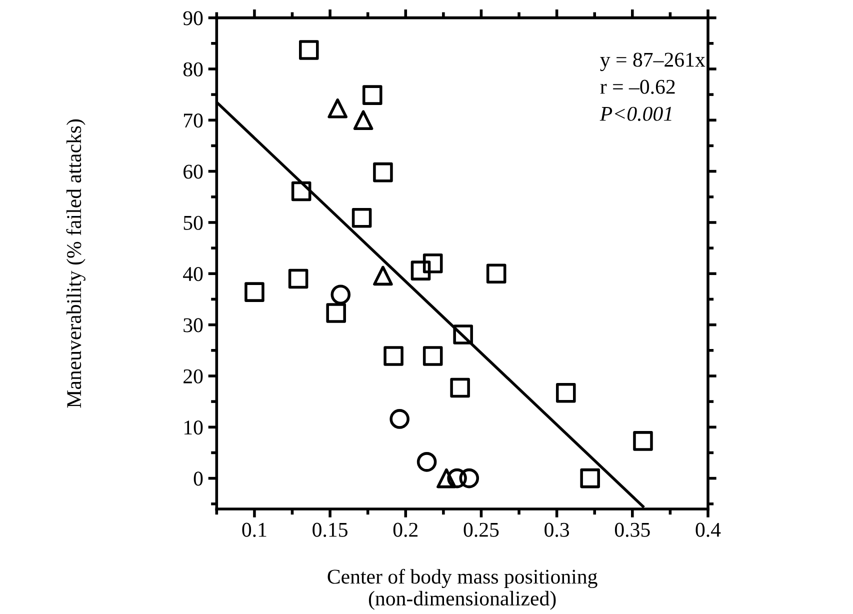 The height and width of the screenshot is (614, 853). I want to click on y-tick-label: 0, so click(198, 479).